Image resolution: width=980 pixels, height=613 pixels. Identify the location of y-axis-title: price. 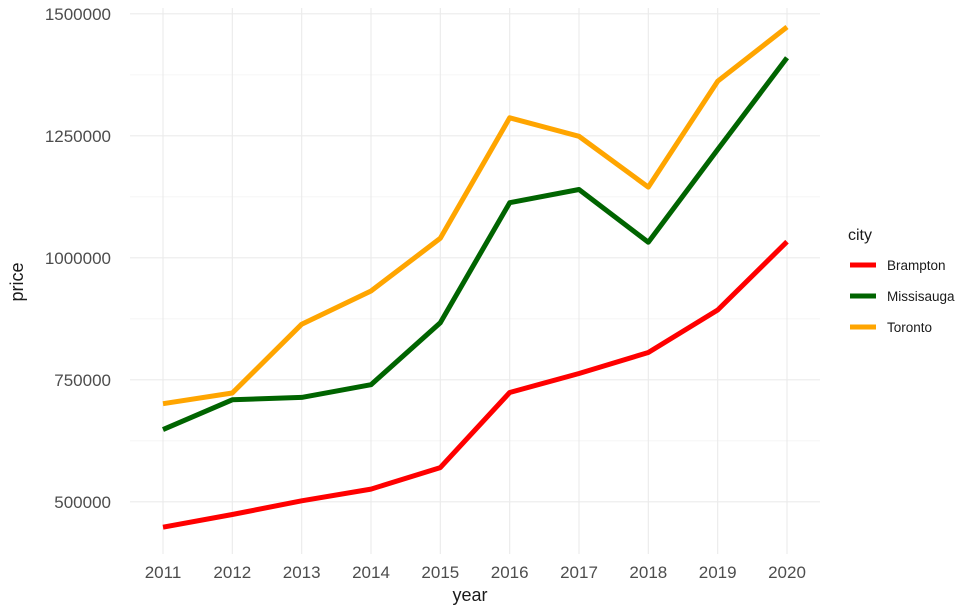
(17, 281).